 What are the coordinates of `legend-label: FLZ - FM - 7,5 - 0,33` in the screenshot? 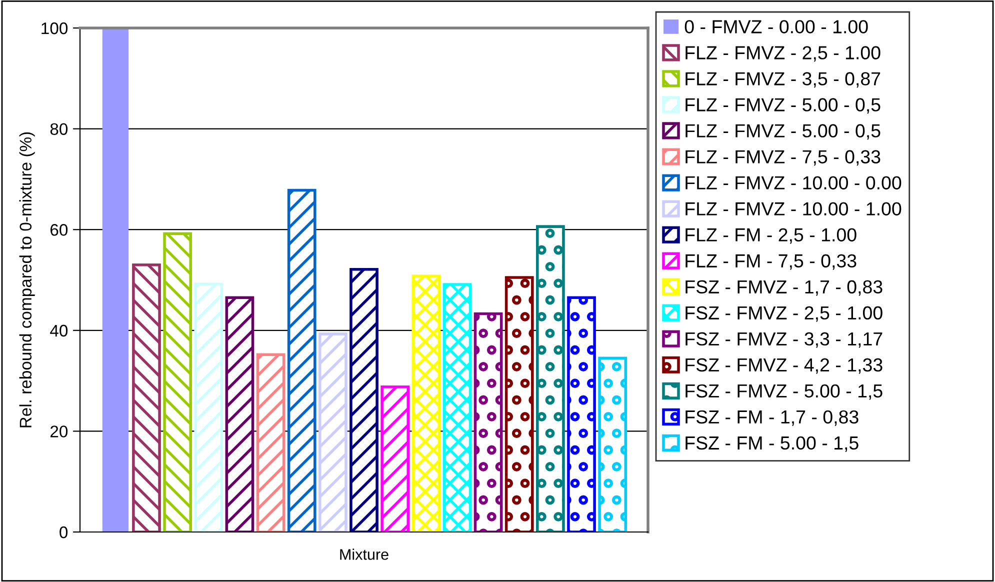 It's located at (771, 262).